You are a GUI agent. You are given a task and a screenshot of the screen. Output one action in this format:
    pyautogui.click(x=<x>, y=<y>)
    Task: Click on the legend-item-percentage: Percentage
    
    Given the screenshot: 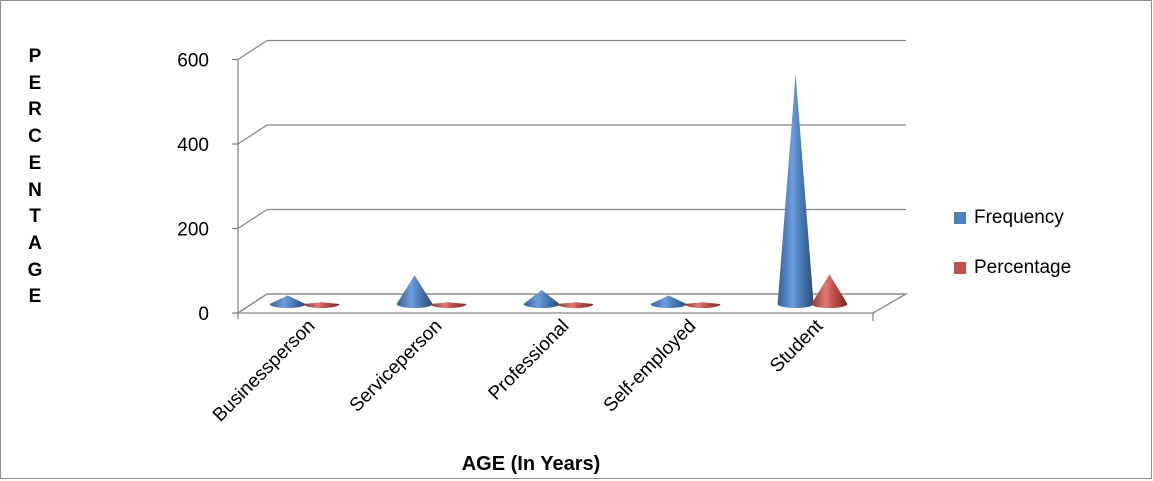 What is the action you would take?
    pyautogui.click(x=1012, y=268)
    